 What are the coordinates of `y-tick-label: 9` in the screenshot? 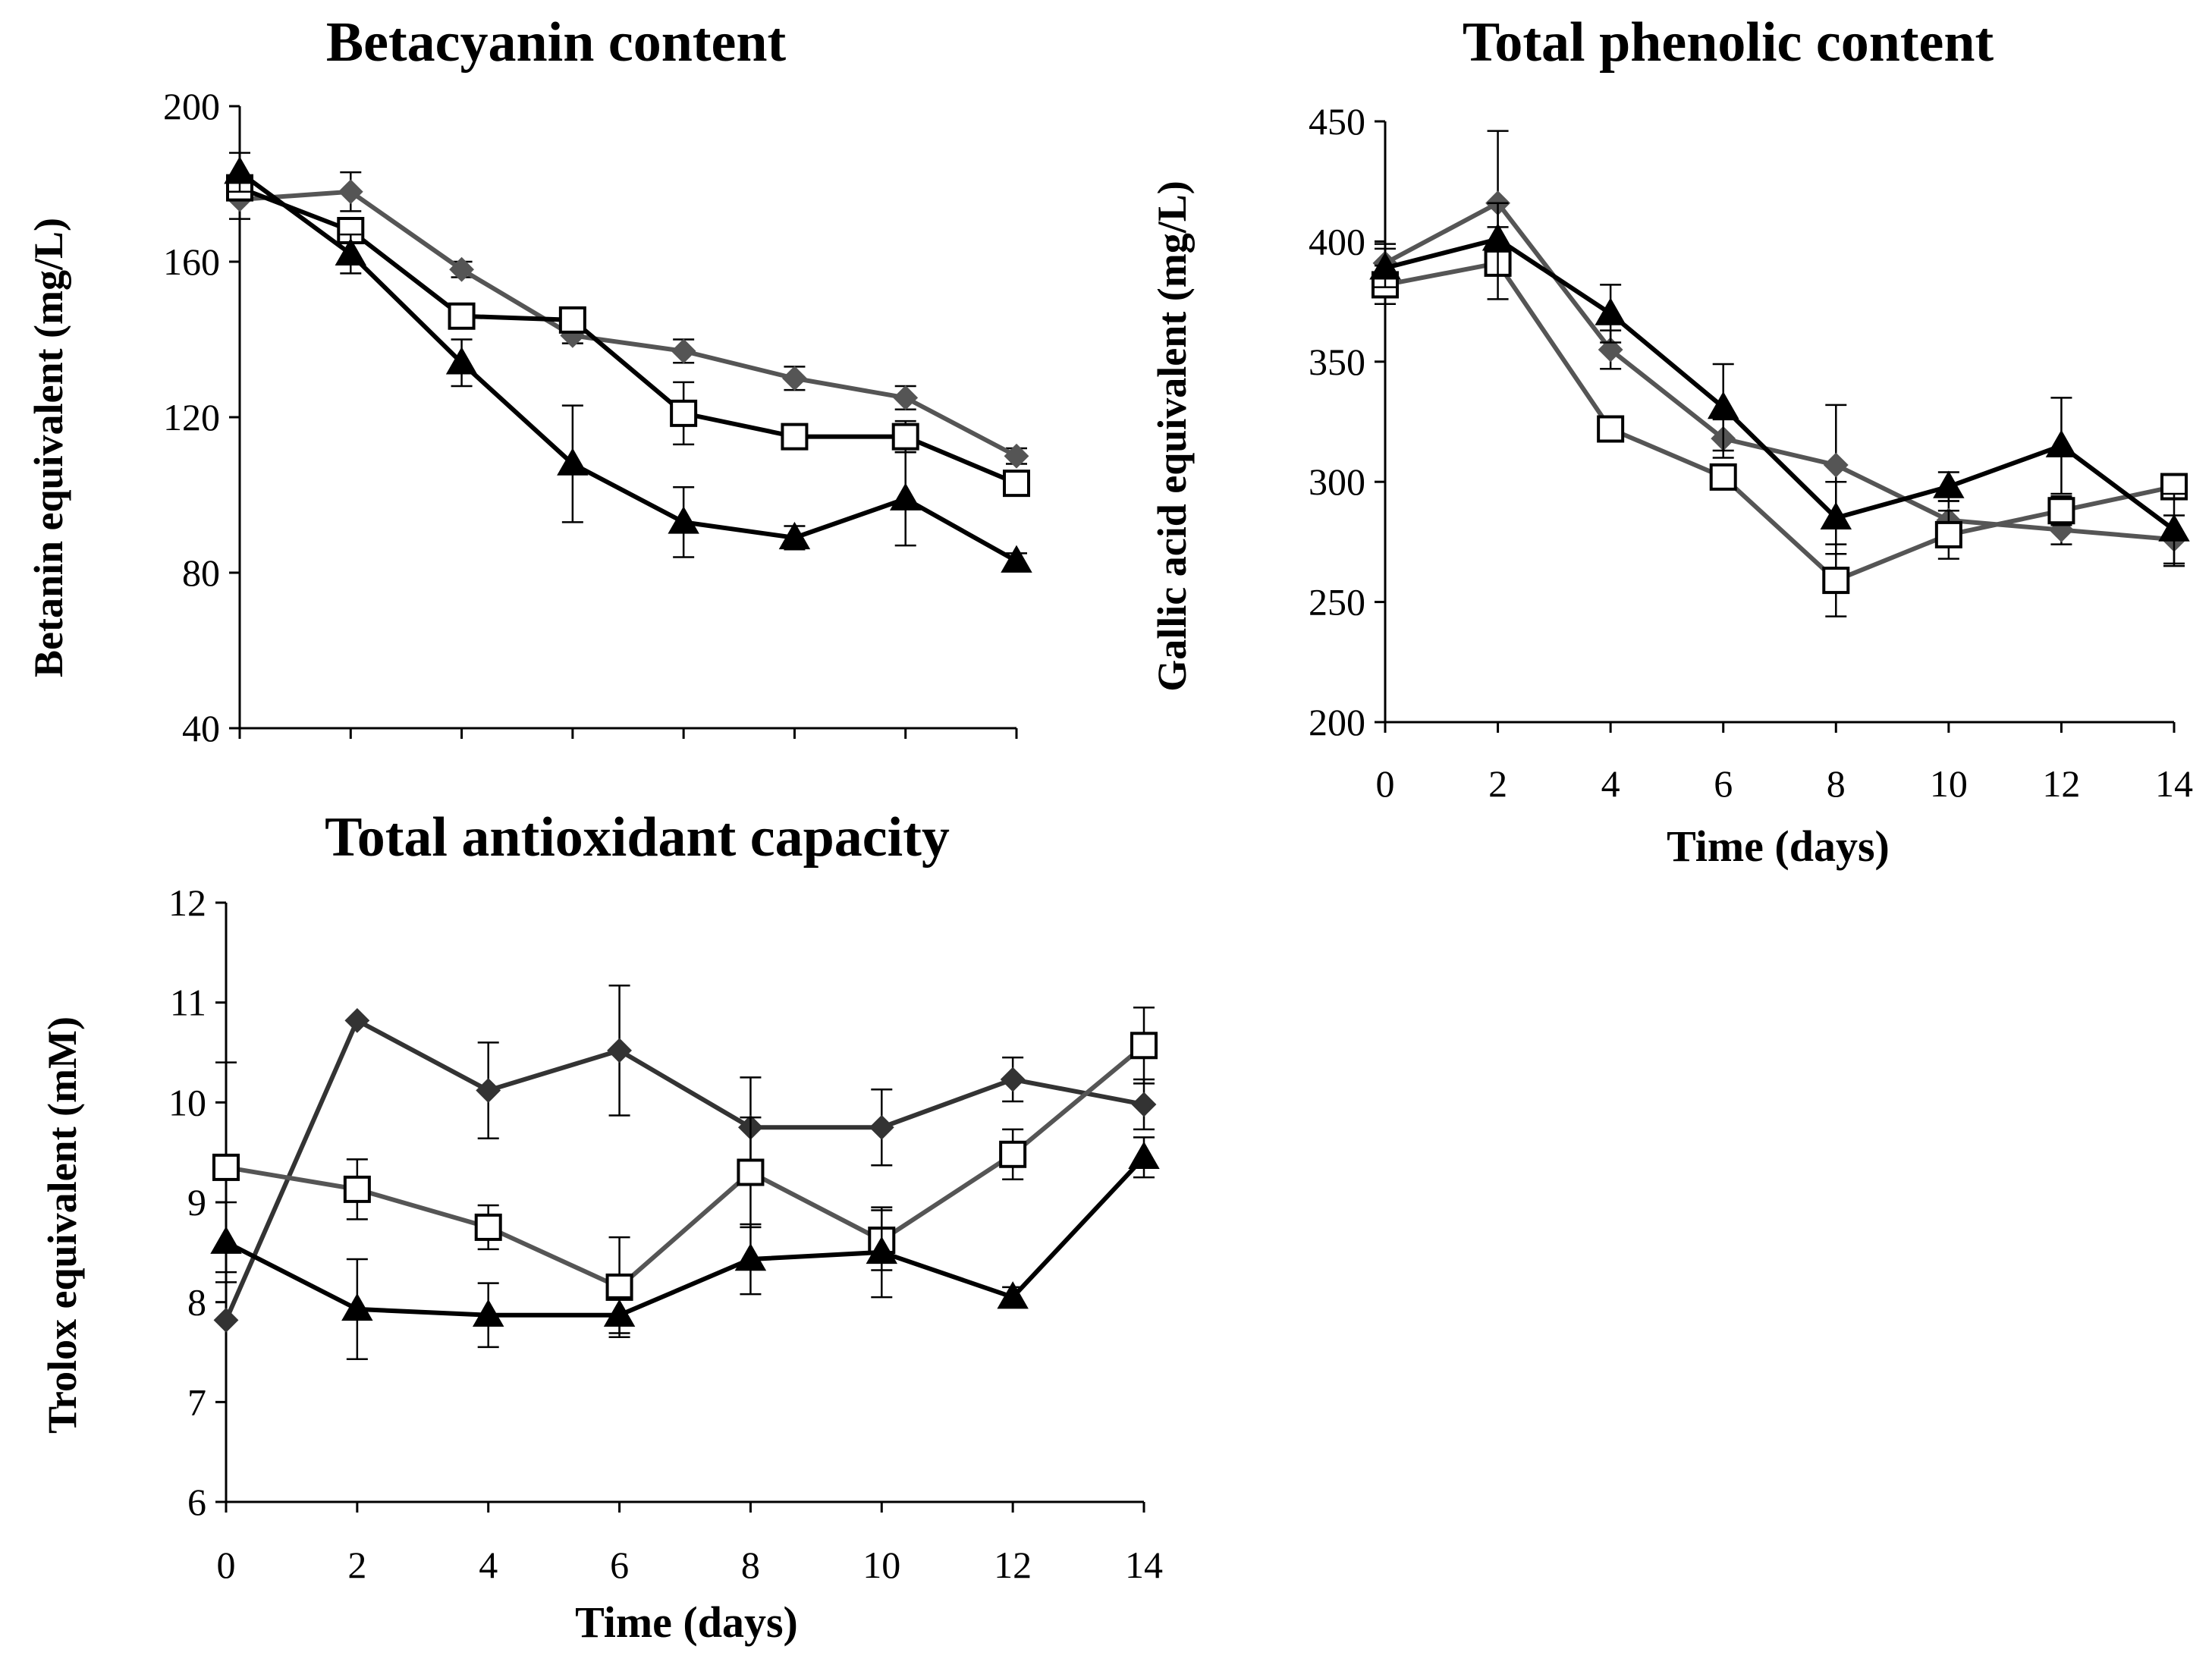 It's located at (196, 1202).